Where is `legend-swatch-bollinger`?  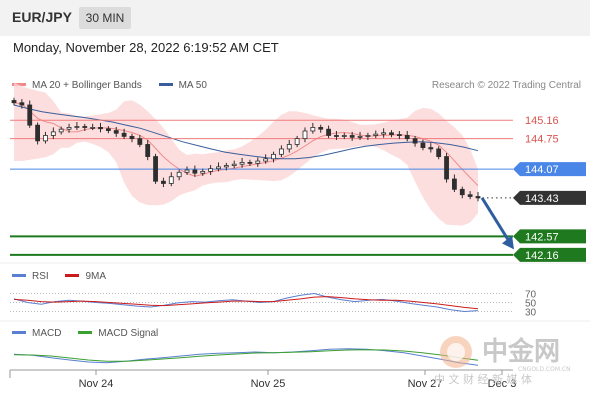 legend-swatch-bollinger is located at coordinates (19, 84).